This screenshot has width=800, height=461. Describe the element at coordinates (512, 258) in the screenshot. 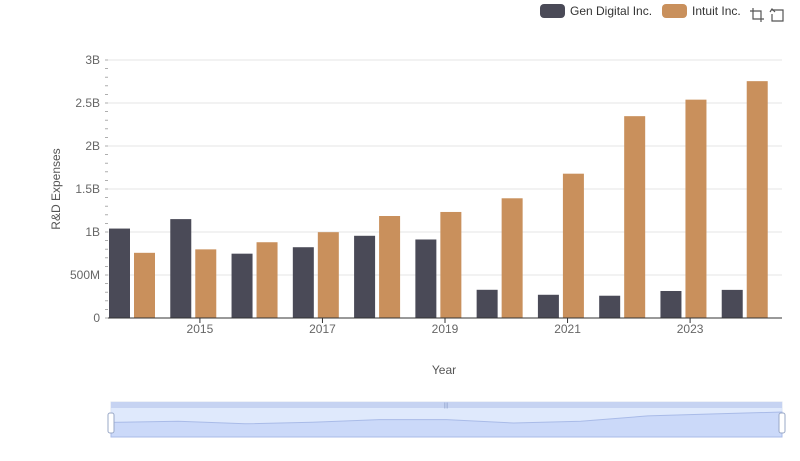

I see `bar-intuit-2020` at that location.